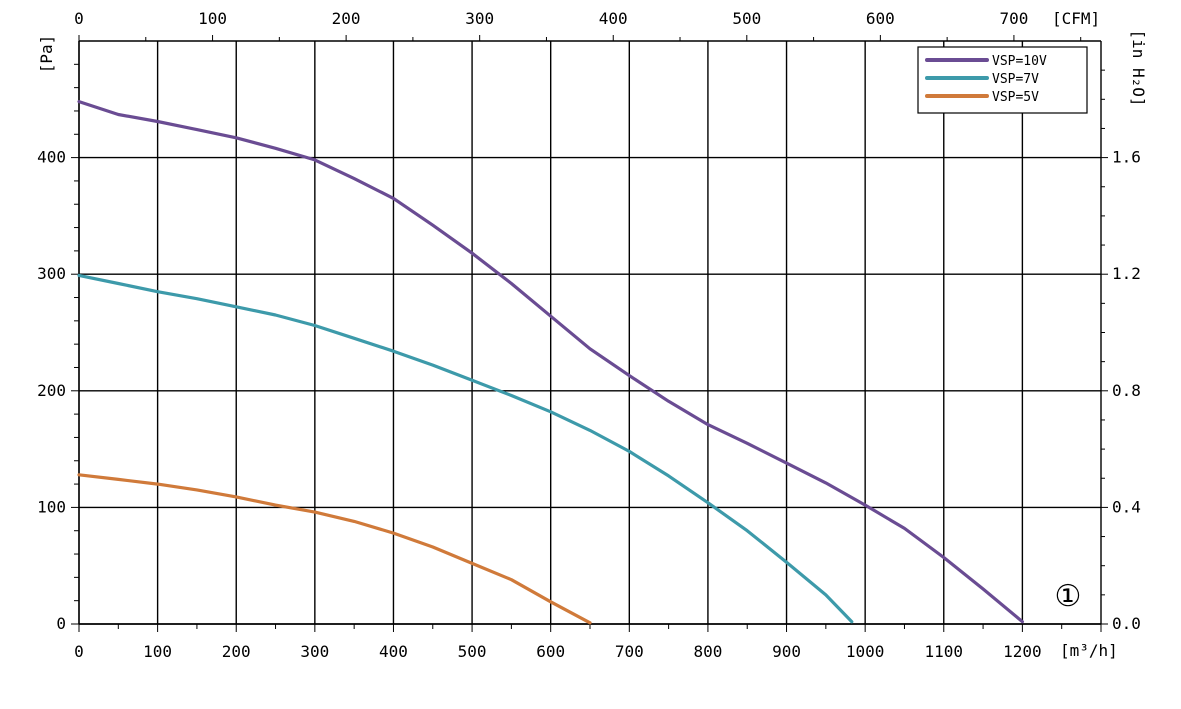 This screenshot has height=709, width=1181. I want to click on secondary-x-tick-label-1: 100, so click(212, 18).